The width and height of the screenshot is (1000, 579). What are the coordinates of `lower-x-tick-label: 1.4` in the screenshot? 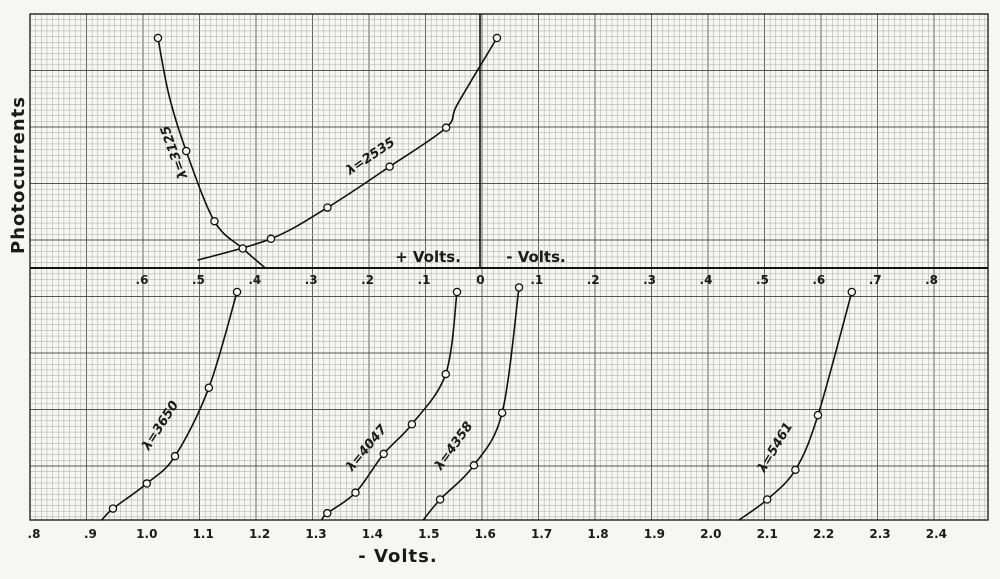 It's located at (372, 534).